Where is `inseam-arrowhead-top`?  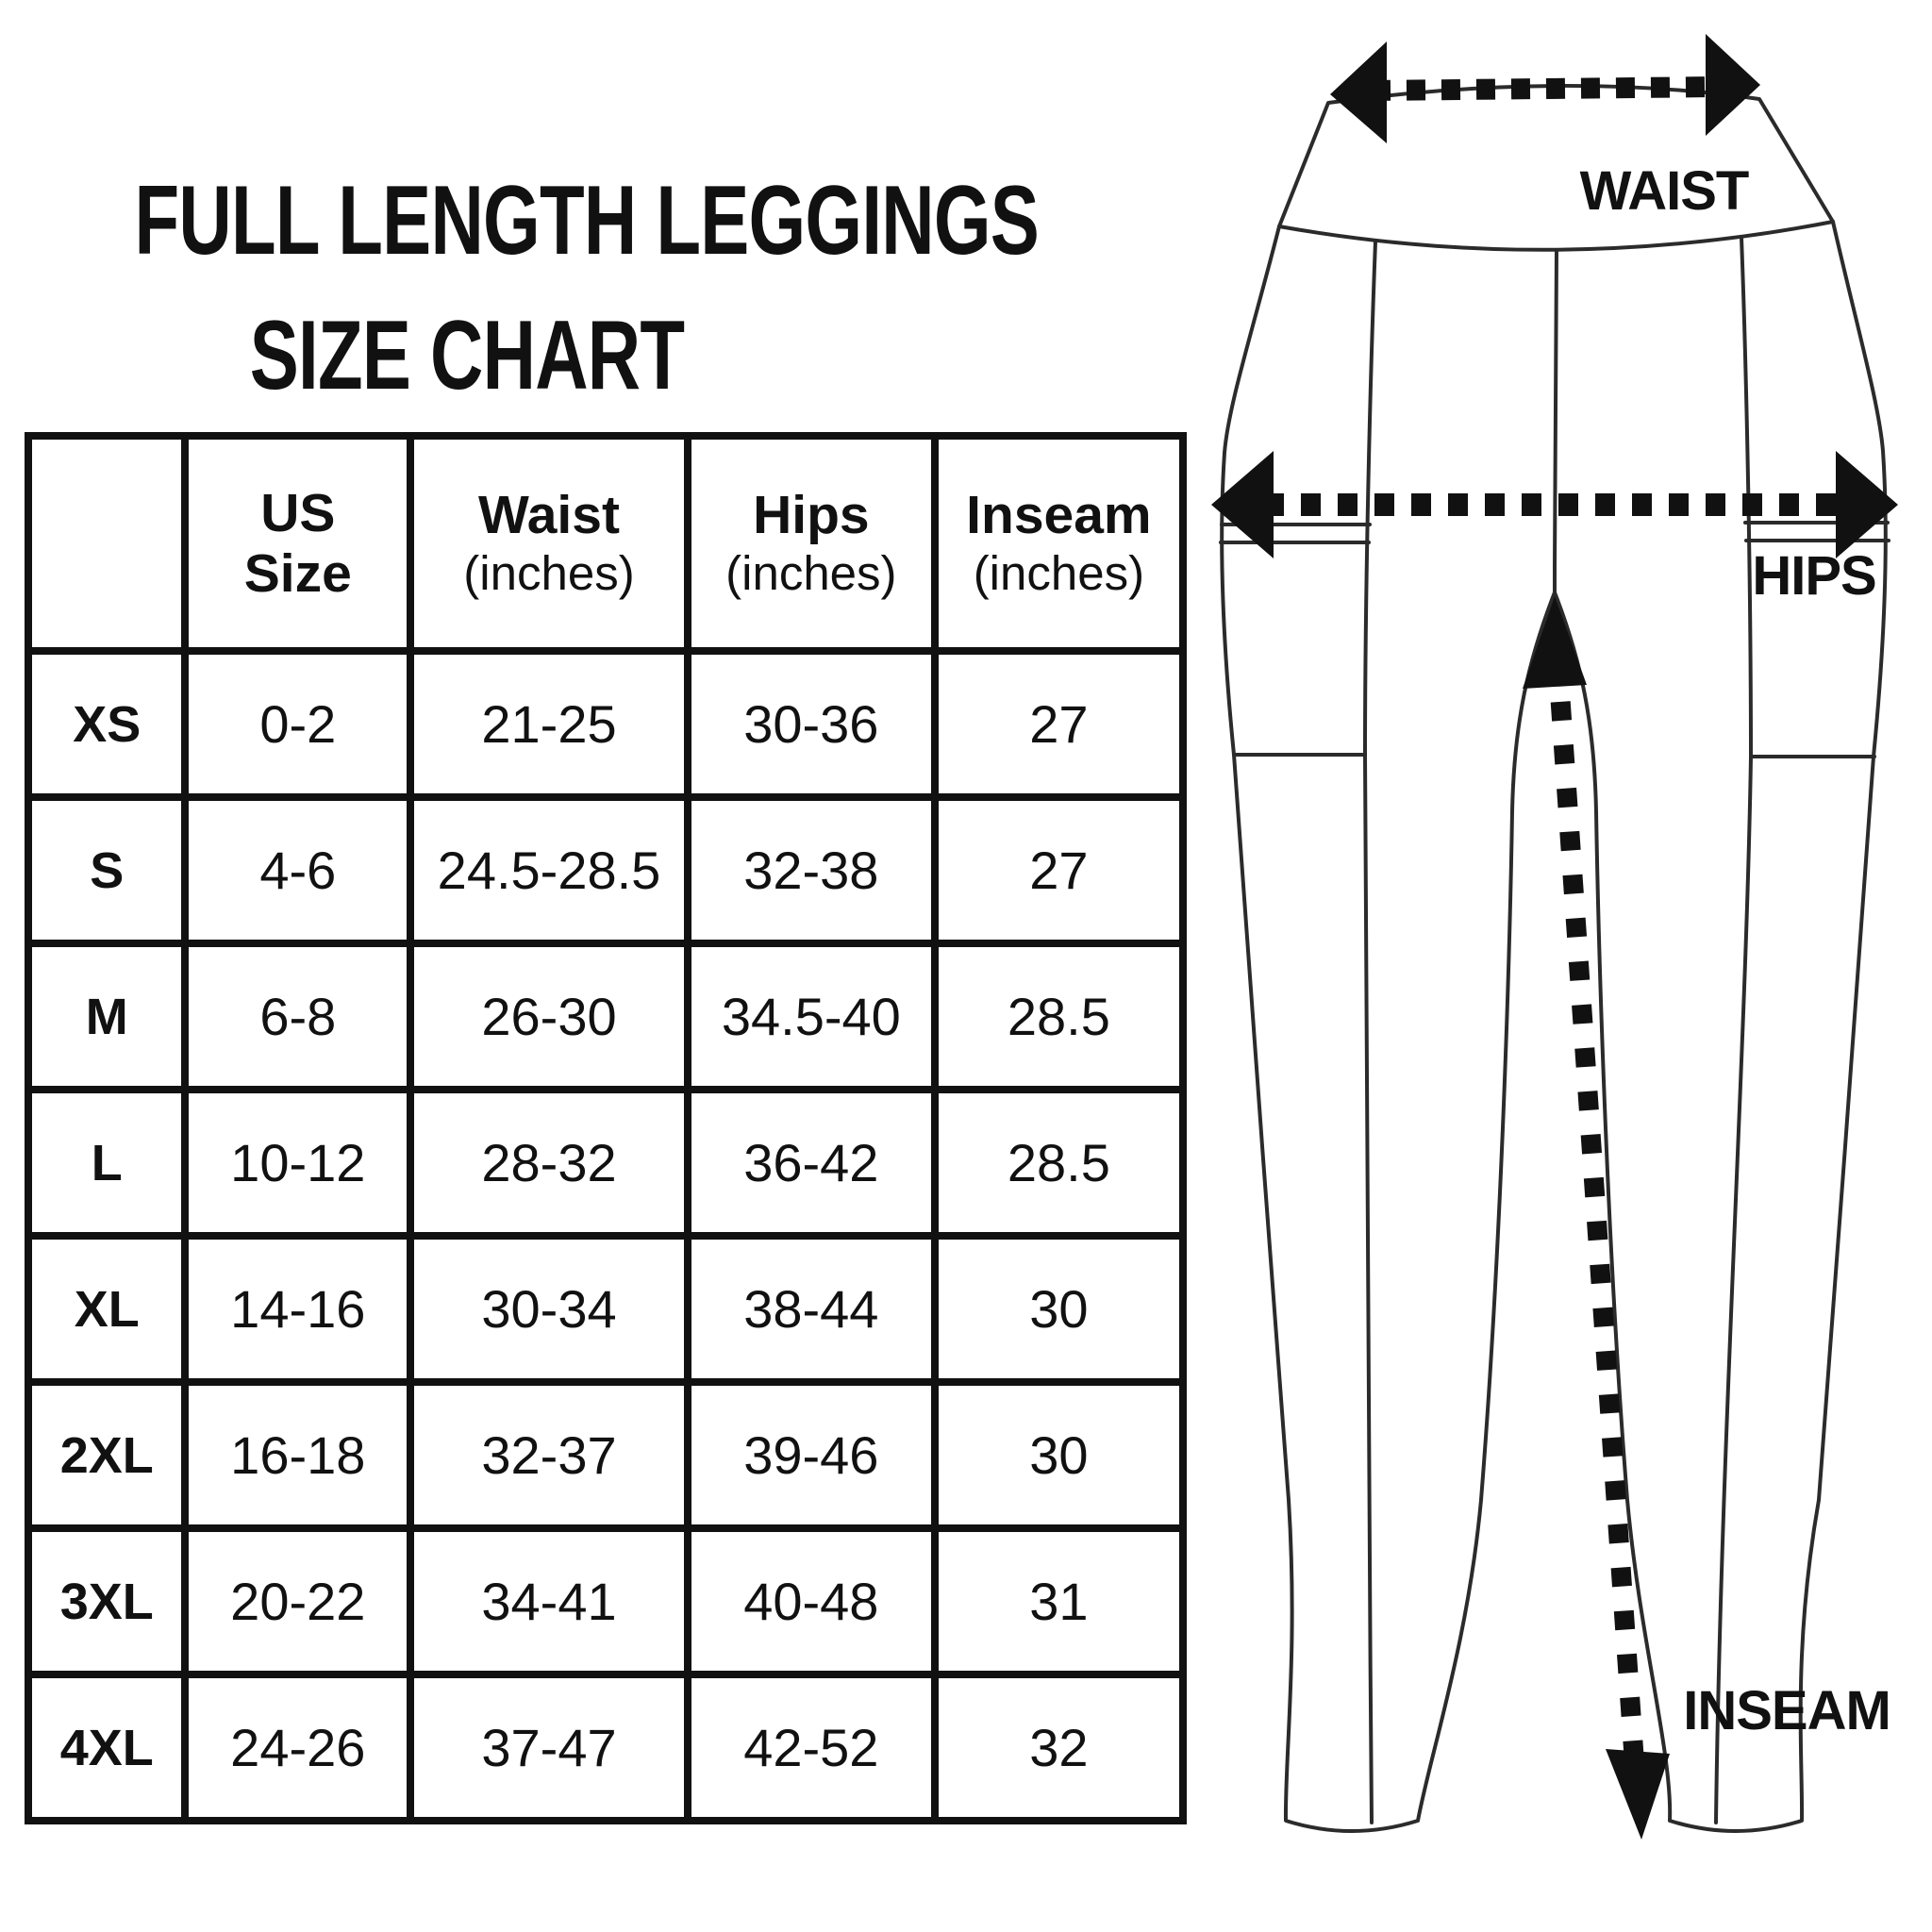
inseam-arrowhead-top is located at coordinates (1555, 643).